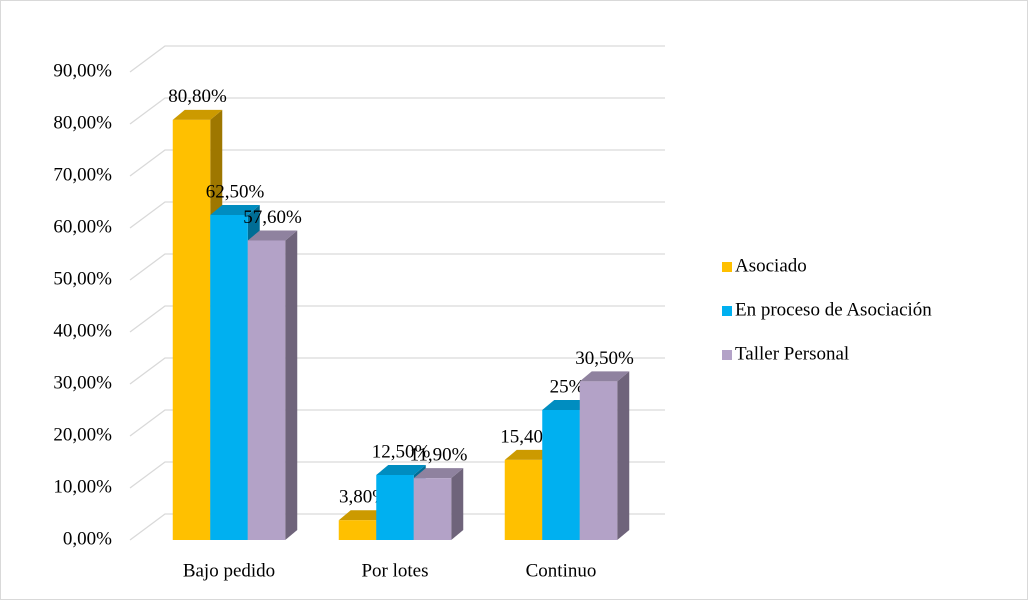  I want to click on data-label: 3,80%, so click(363, 497).